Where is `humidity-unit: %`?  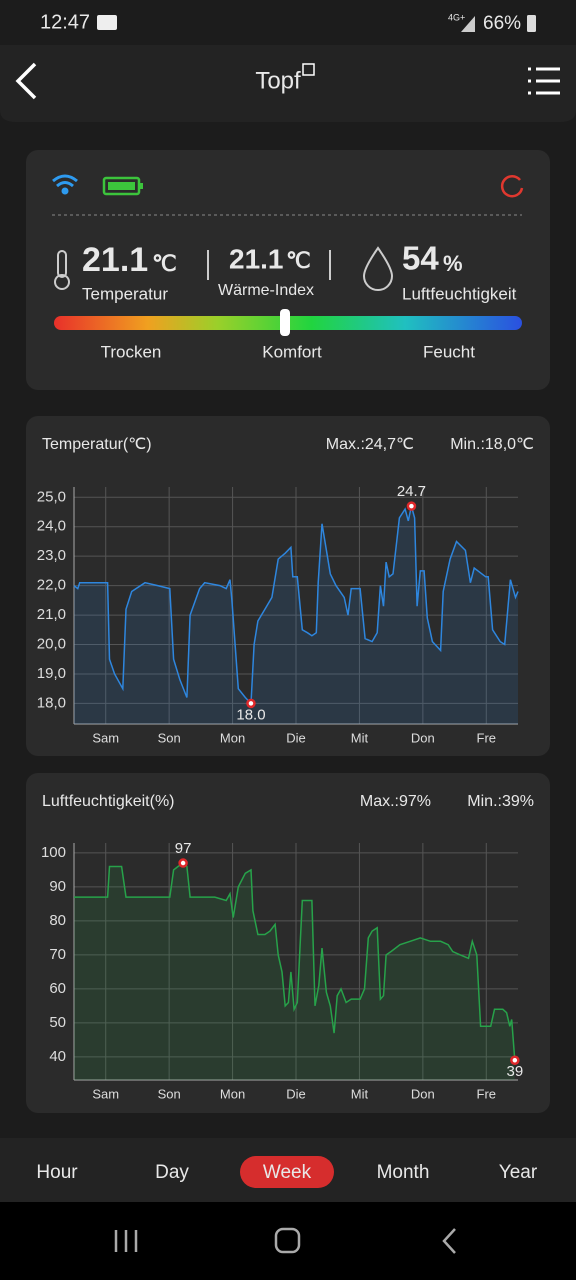
humidity-unit: % is located at coordinates (453, 263).